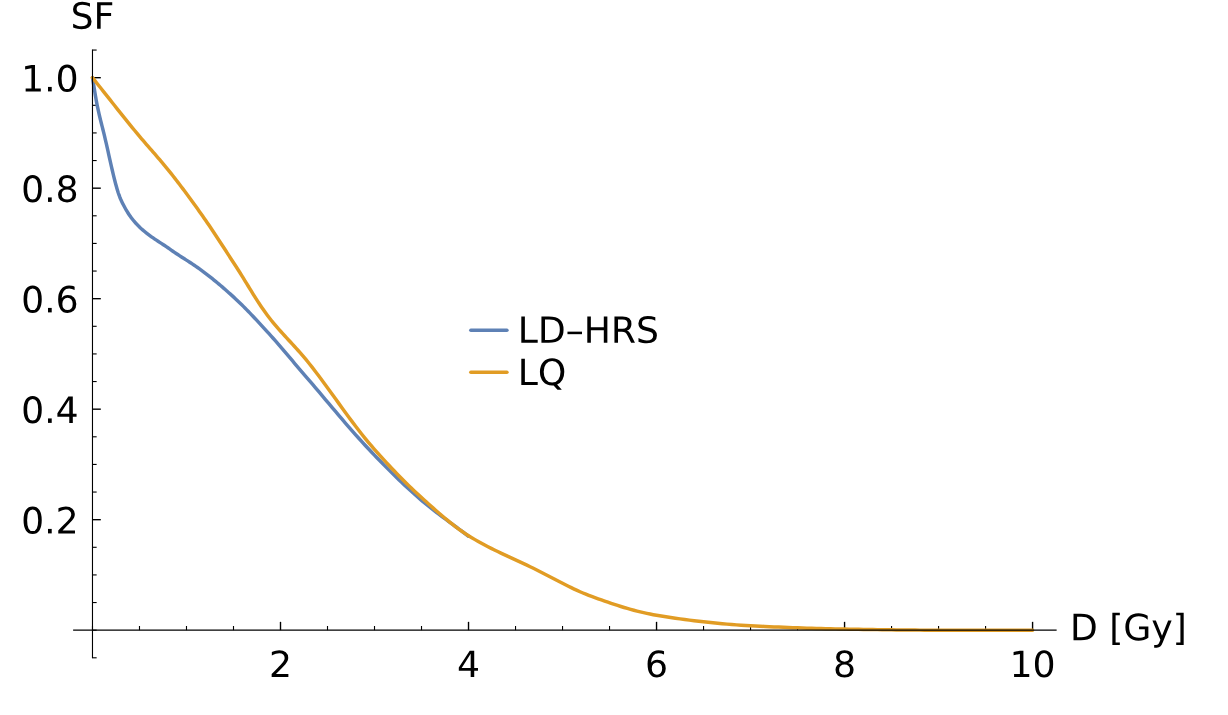  What do you see at coordinates (93, 15) in the screenshot?
I see `y-axis-title: SF` at bounding box center [93, 15].